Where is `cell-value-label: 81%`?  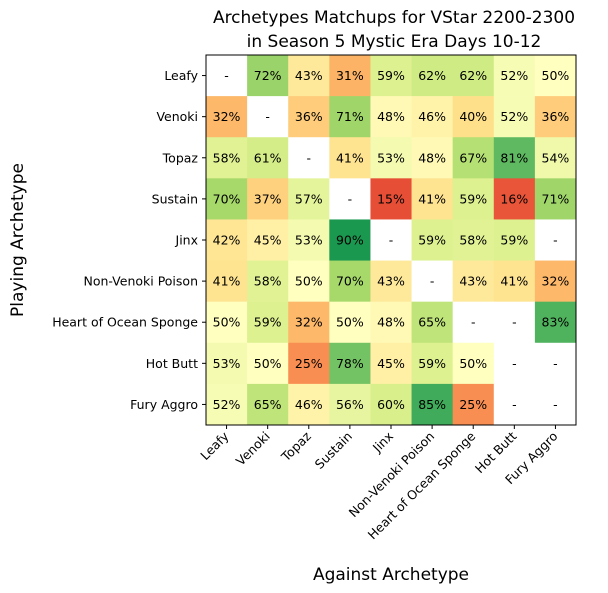 cell-value-label: 81% is located at coordinates (514, 157).